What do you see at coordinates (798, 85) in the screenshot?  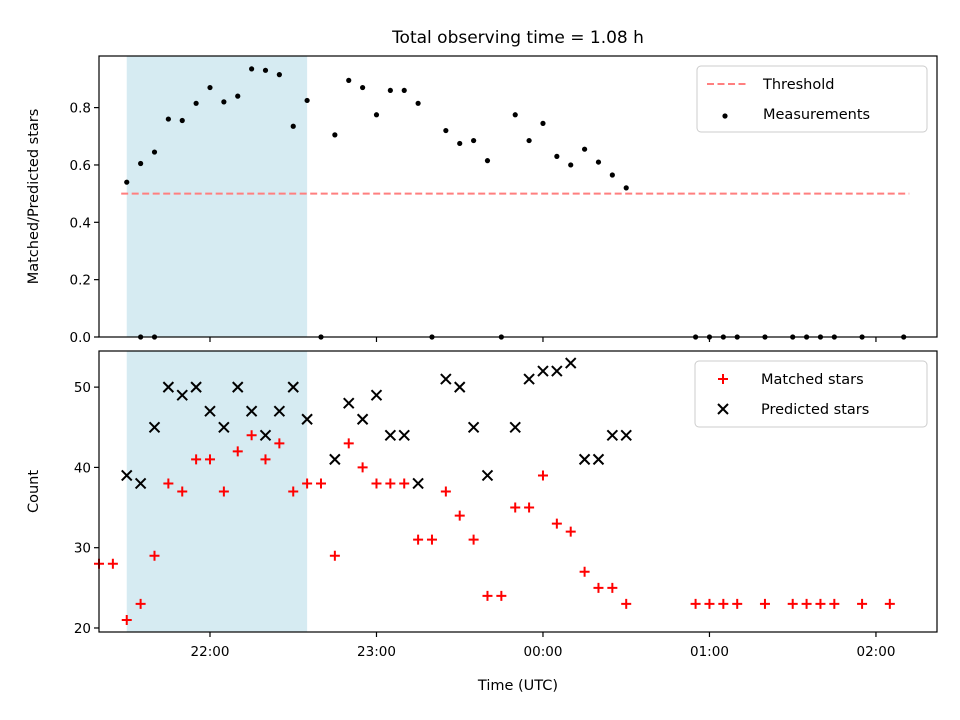 I see `legend-label: Threshold` at bounding box center [798, 85].